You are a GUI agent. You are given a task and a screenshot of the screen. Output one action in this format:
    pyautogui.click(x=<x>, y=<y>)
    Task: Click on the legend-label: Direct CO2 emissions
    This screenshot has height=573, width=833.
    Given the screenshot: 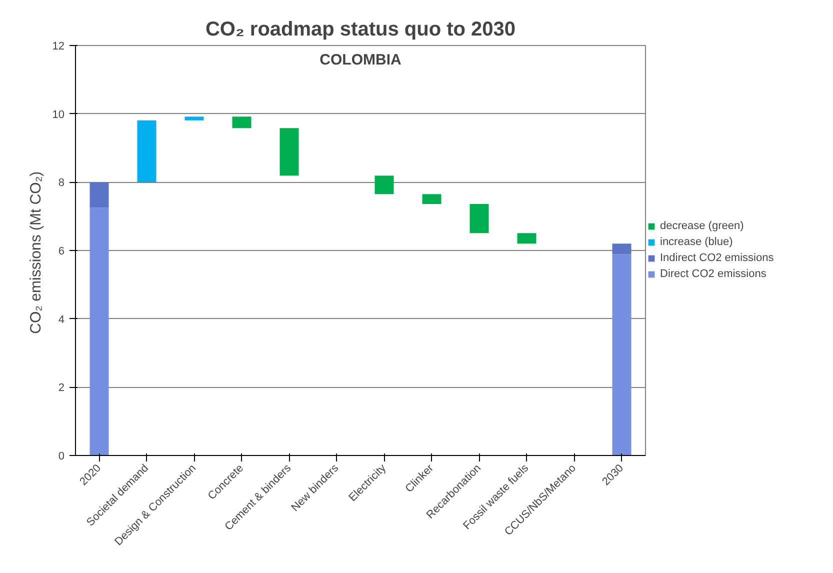 What is the action you would take?
    pyautogui.click(x=714, y=274)
    